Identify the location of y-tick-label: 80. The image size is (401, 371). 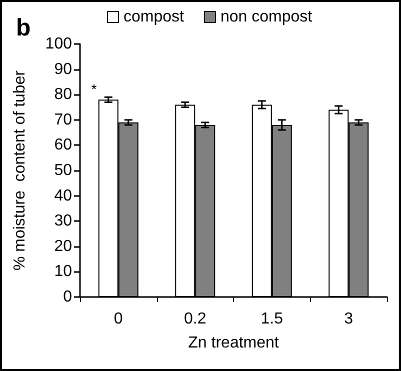
(63, 95).